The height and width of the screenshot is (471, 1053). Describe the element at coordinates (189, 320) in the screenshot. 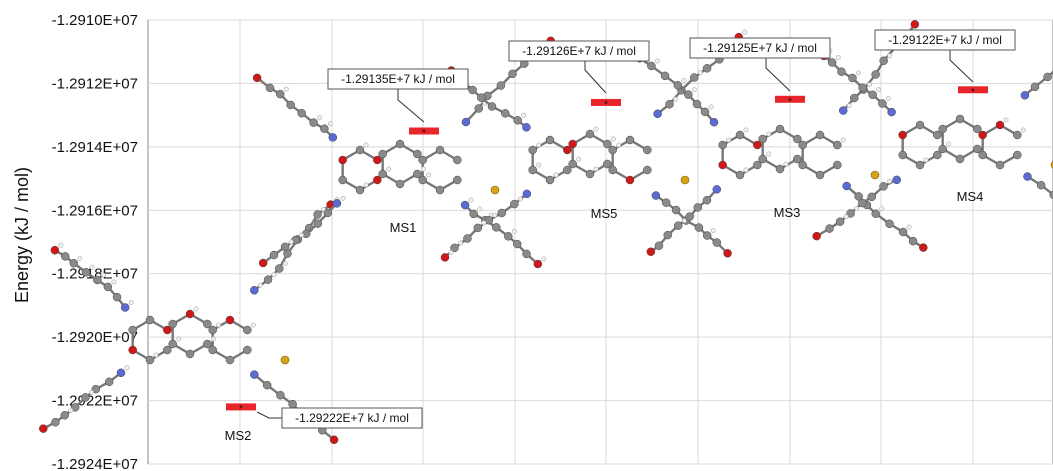

I see `molecule-structure` at that location.